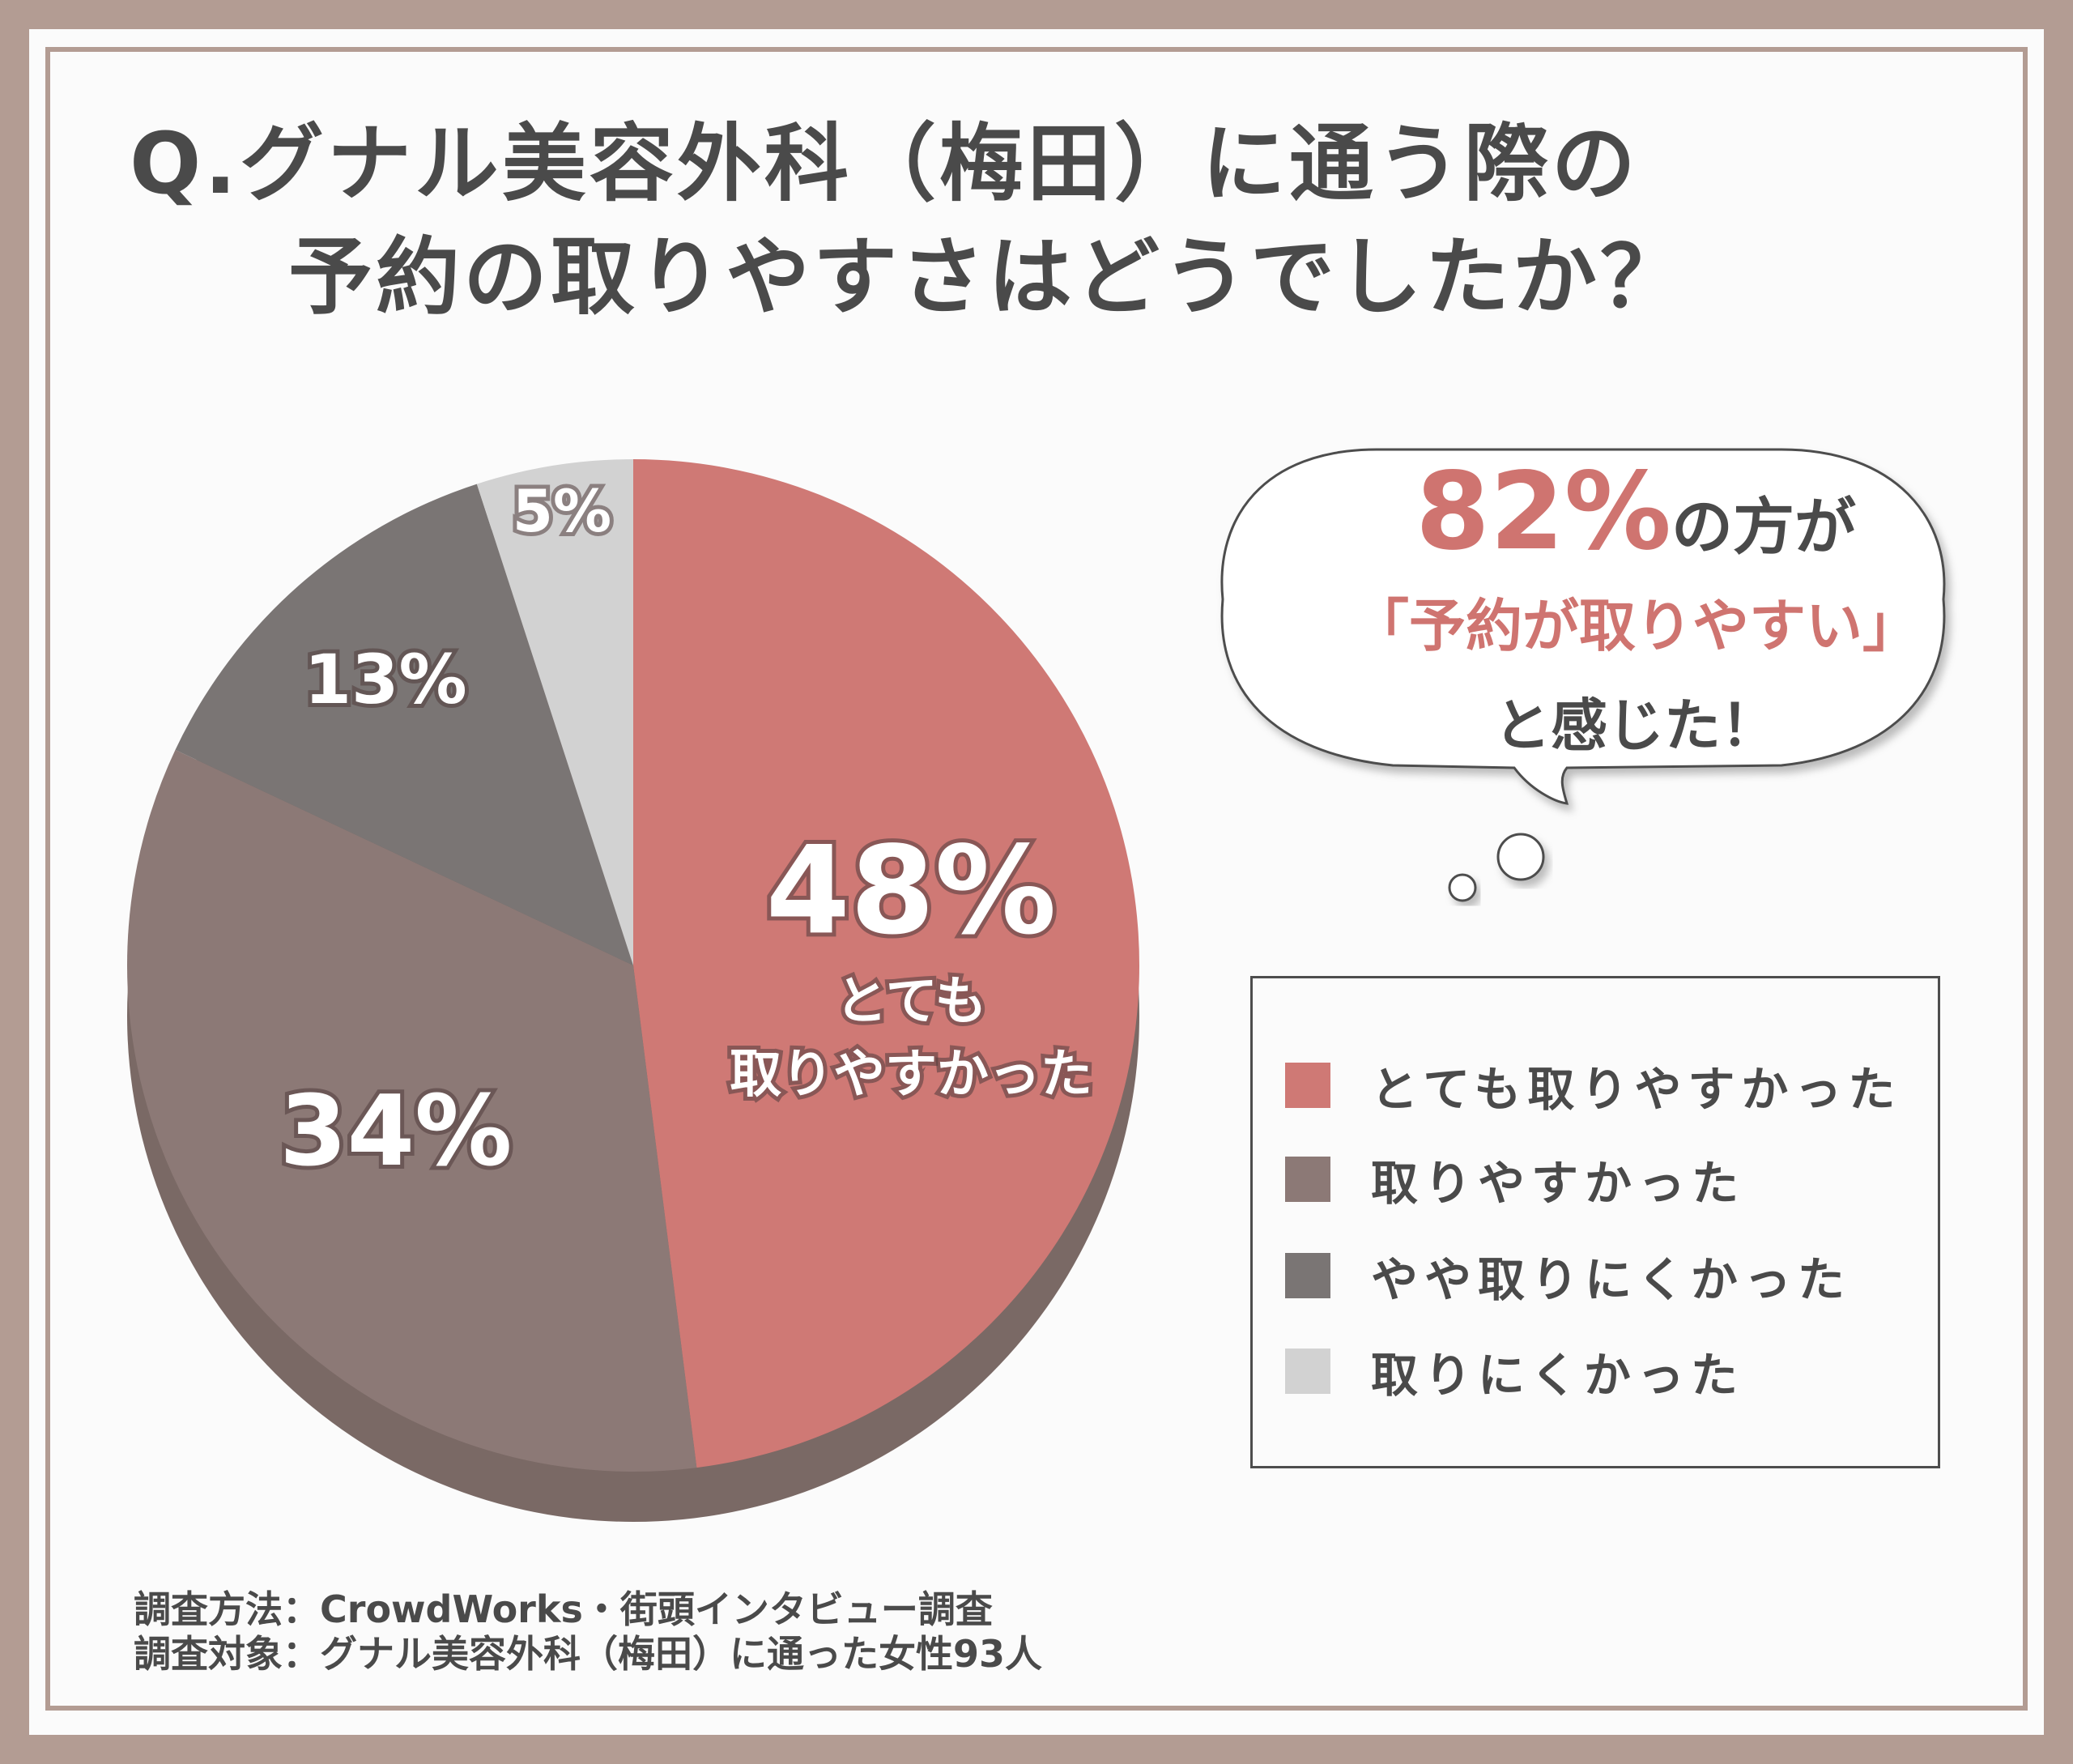  Describe the element at coordinates (562, 511) in the screenshot. I see `slice-value-label: 5%` at that location.